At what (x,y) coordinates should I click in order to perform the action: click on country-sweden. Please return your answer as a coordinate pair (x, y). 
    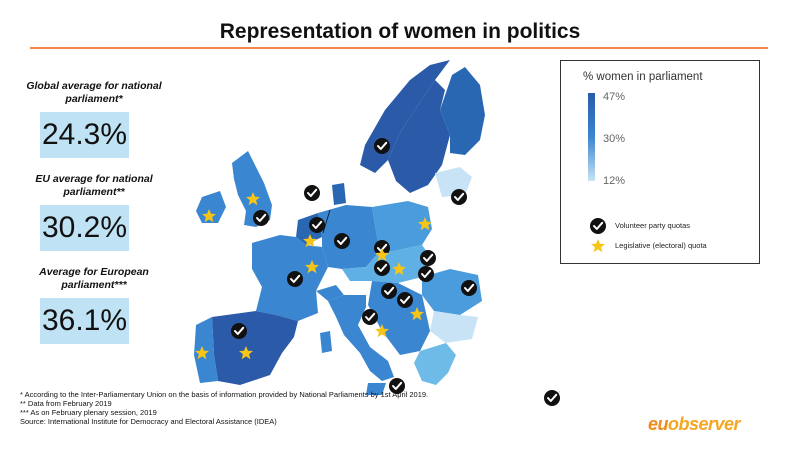
    Looking at the image, I should click on (419, 136).